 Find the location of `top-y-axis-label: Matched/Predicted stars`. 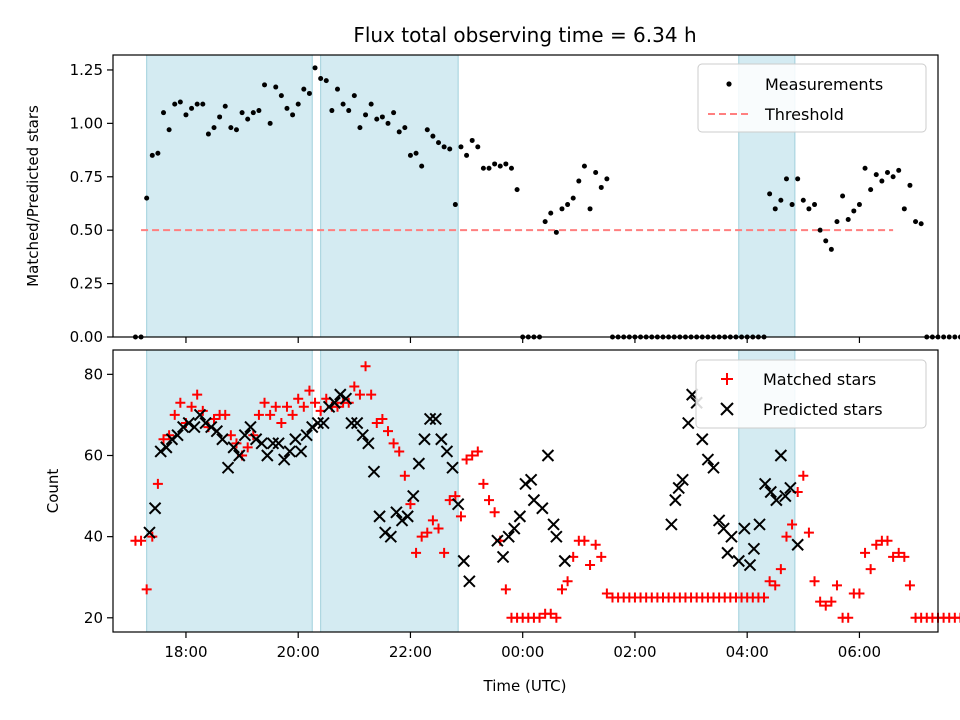

top-y-axis-label: Matched/Predicted stars is located at coordinates (33, 196).